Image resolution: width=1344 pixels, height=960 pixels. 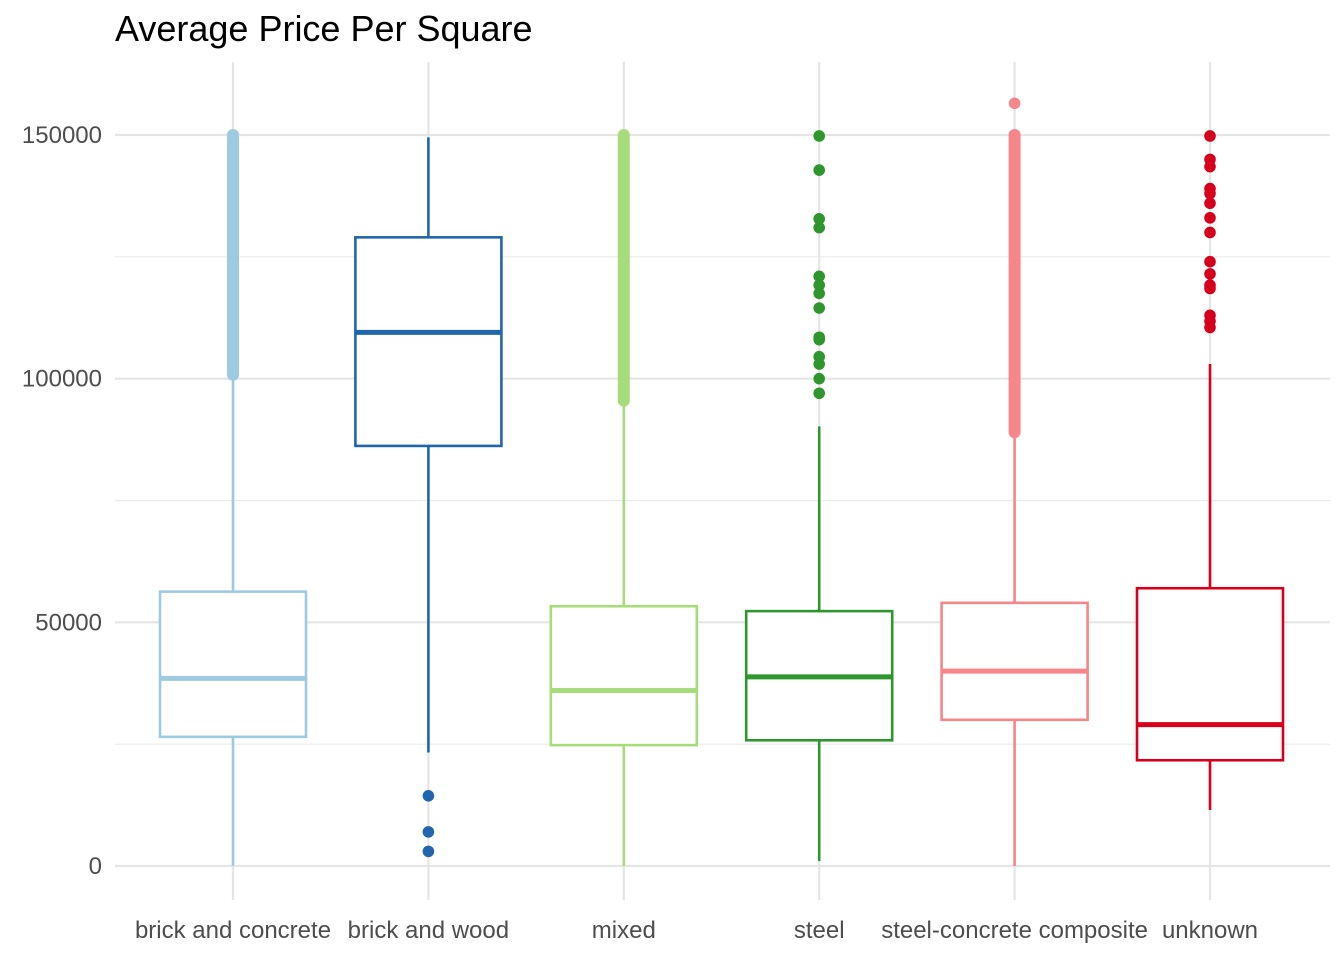 What do you see at coordinates (233, 930) in the screenshot?
I see `x-tick-label: brick and concrete` at bounding box center [233, 930].